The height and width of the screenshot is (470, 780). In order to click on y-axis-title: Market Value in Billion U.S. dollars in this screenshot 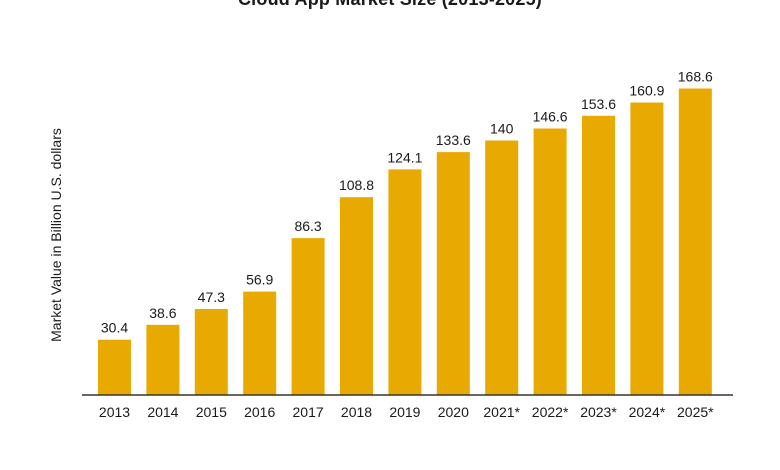, I will do `click(56, 235)`.